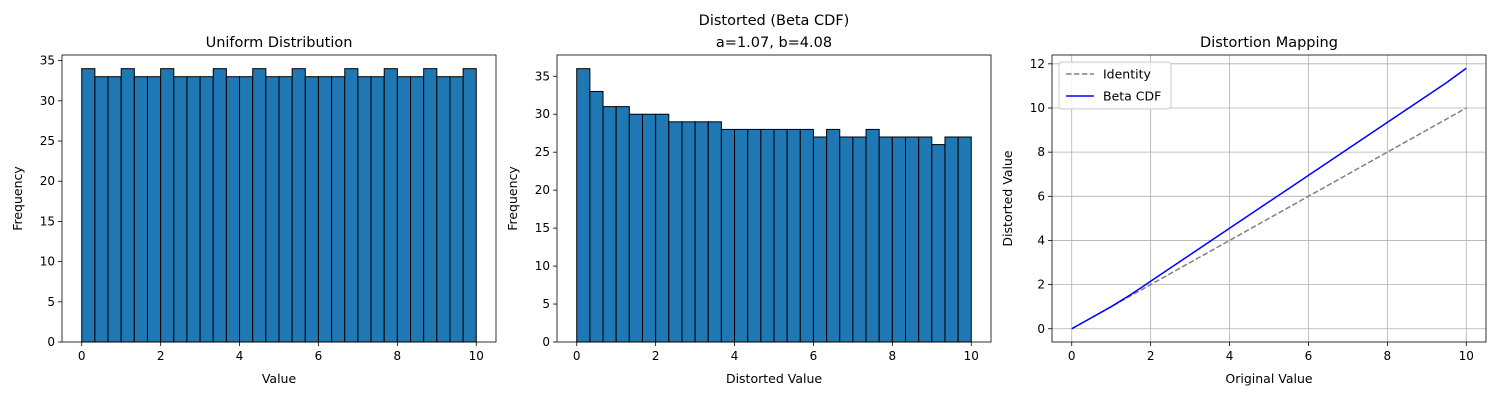 The width and height of the screenshot is (1500, 400). Describe the element at coordinates (1041, 152) in the screenshot. I see `y-tick-label: 8` at that location.